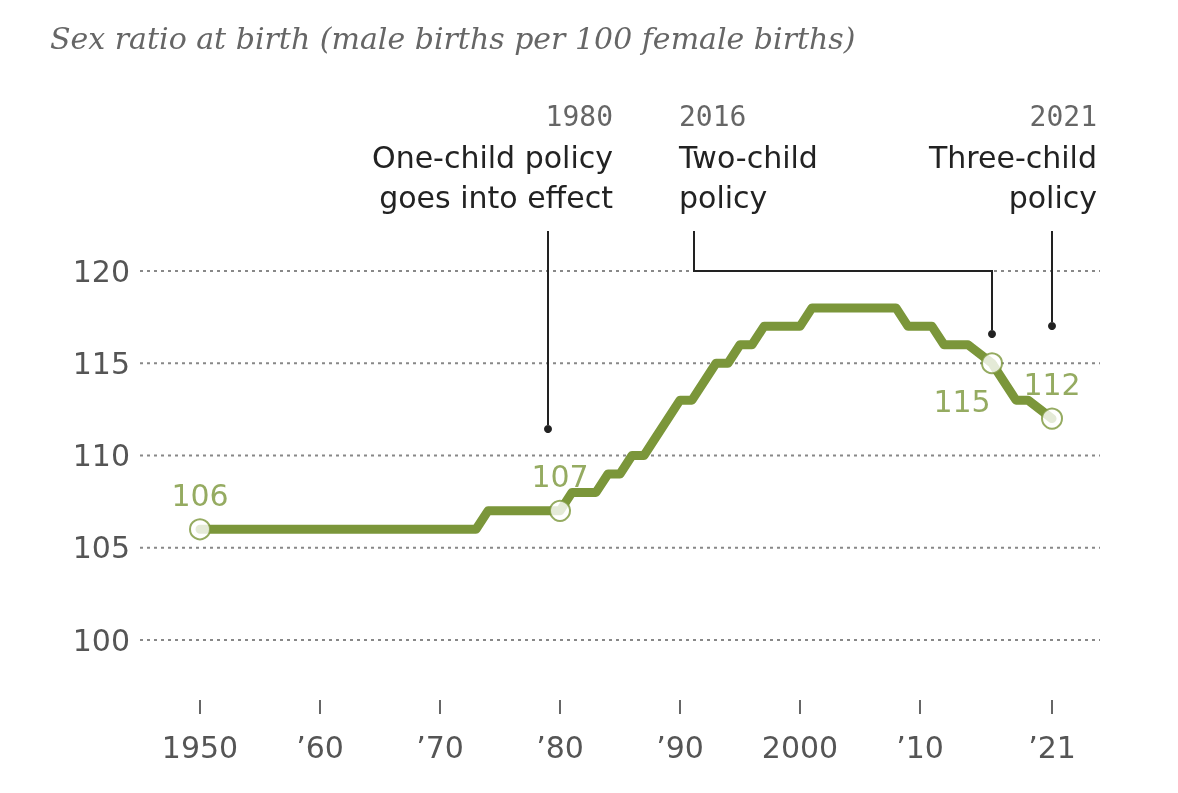 The height and width of the screenshot is (793, 1178). What do you see at coordinates (453, 38) in the screenshot?
I see `chart-title: Sex ratio at birth (male births per 100 female births)` at bounding box center [453, 38].